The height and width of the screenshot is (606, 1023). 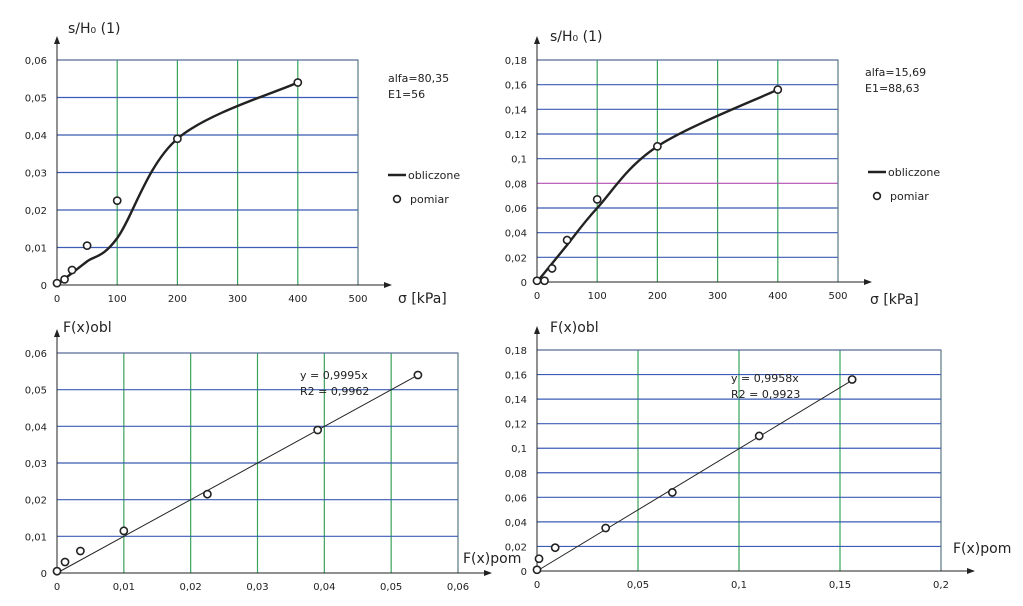 What do you see at coordinates (237, 474) in the screenshot?
I see `trendline` at bounding box center [237, 474].